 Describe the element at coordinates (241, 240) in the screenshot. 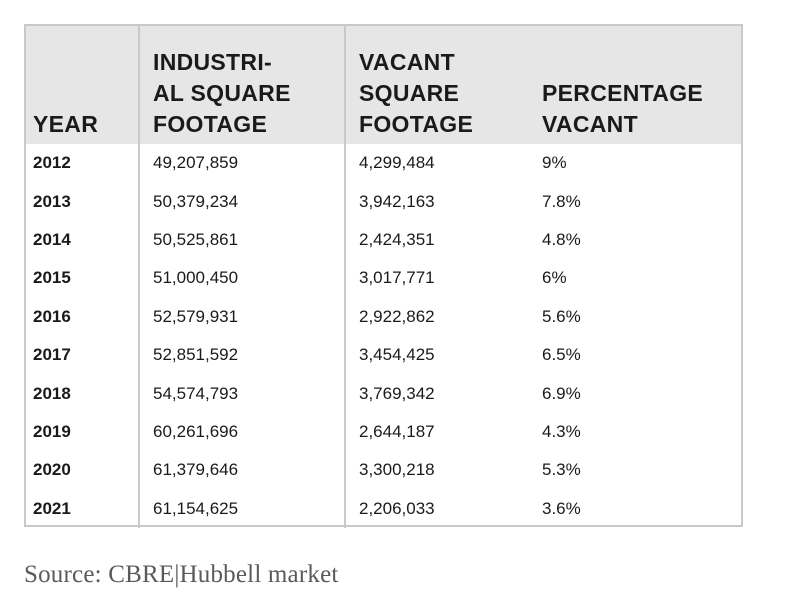

I see `cell-industrial: 50,525,861` at that location.